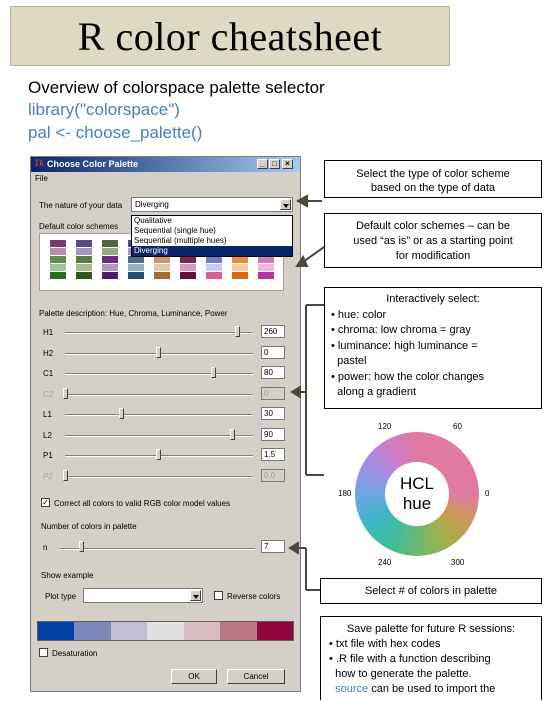 The width and height of the screenshot is (551, 701). Describe the element at coordinates (359, 314) in the screenshot. I see `callout-item-hue: • hue: color` at that location.